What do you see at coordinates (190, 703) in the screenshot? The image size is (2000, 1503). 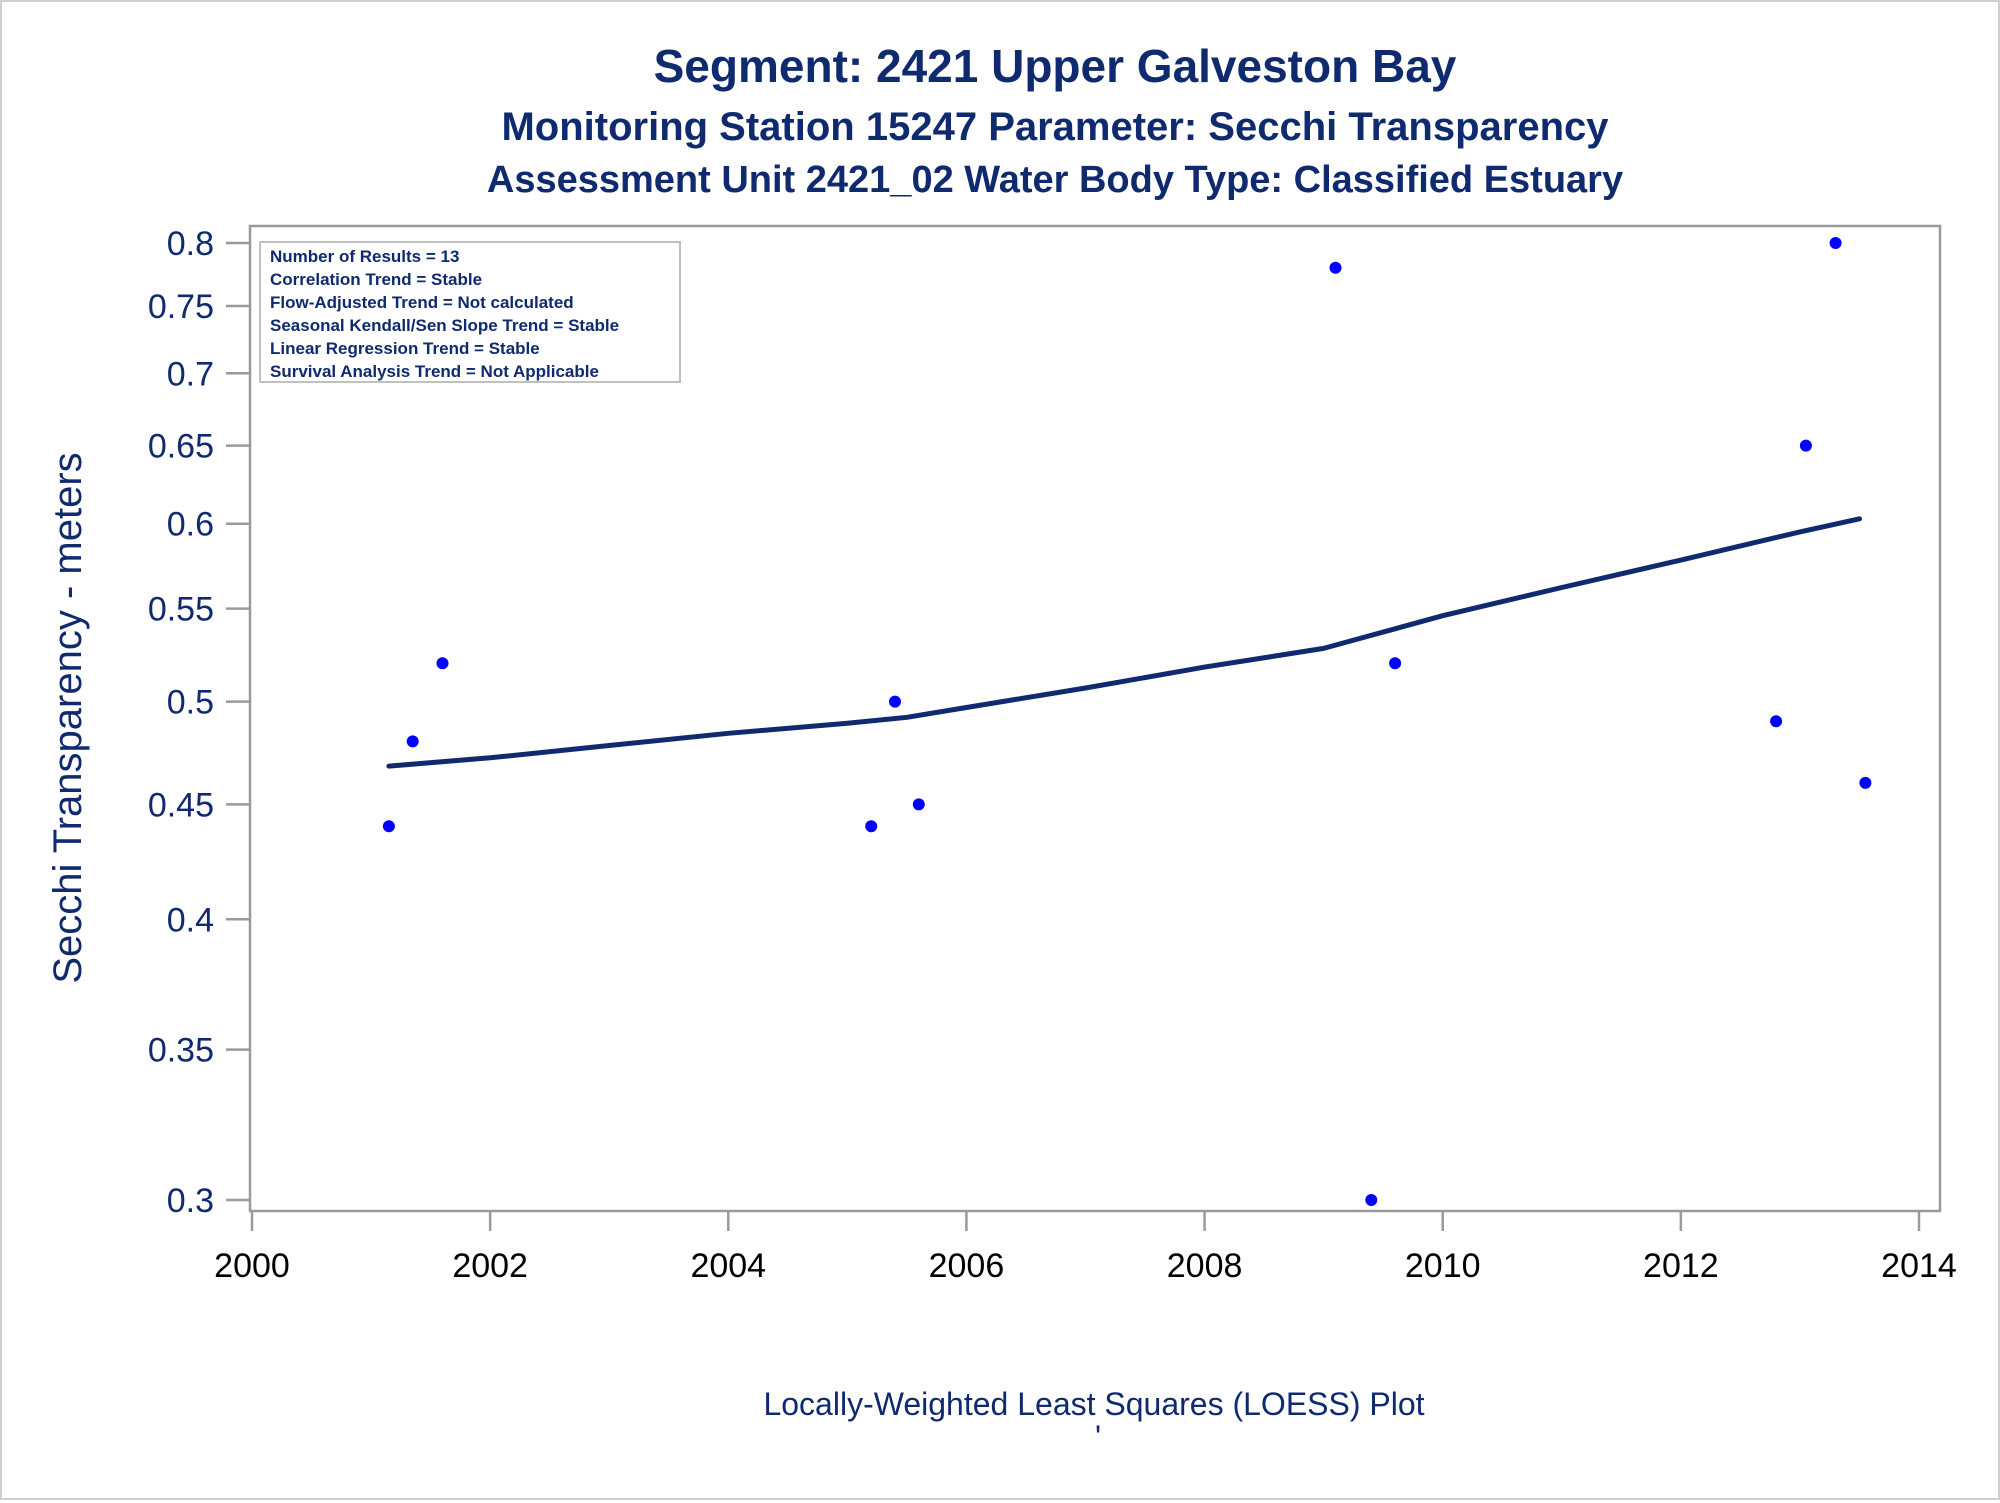 I see `y-tick-label: 0.5` at bounding box center [190, 703].